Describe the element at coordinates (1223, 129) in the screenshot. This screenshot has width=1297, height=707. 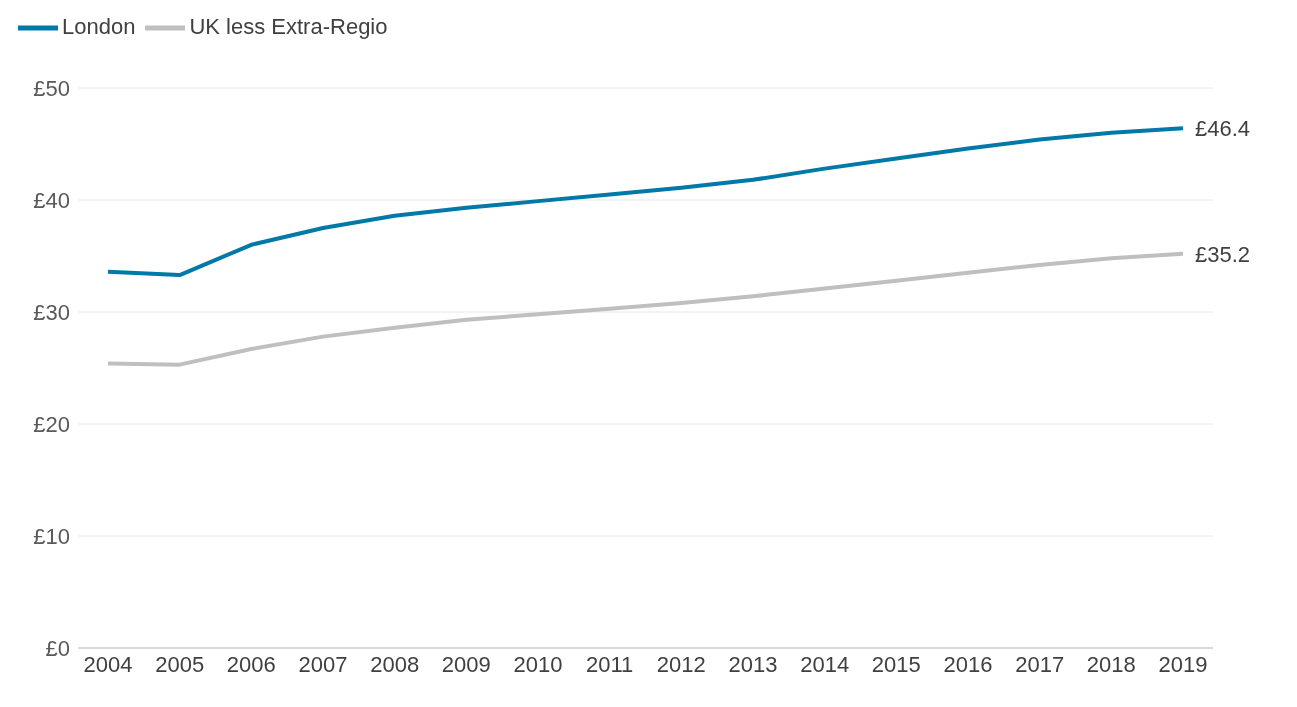
I see `data-label: £46.4` at that location.